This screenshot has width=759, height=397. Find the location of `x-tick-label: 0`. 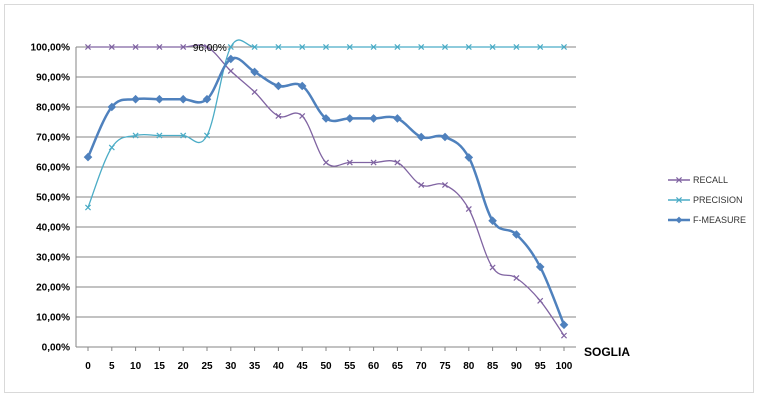

x-tick-label: 0 is located at coordinates (88, 366).